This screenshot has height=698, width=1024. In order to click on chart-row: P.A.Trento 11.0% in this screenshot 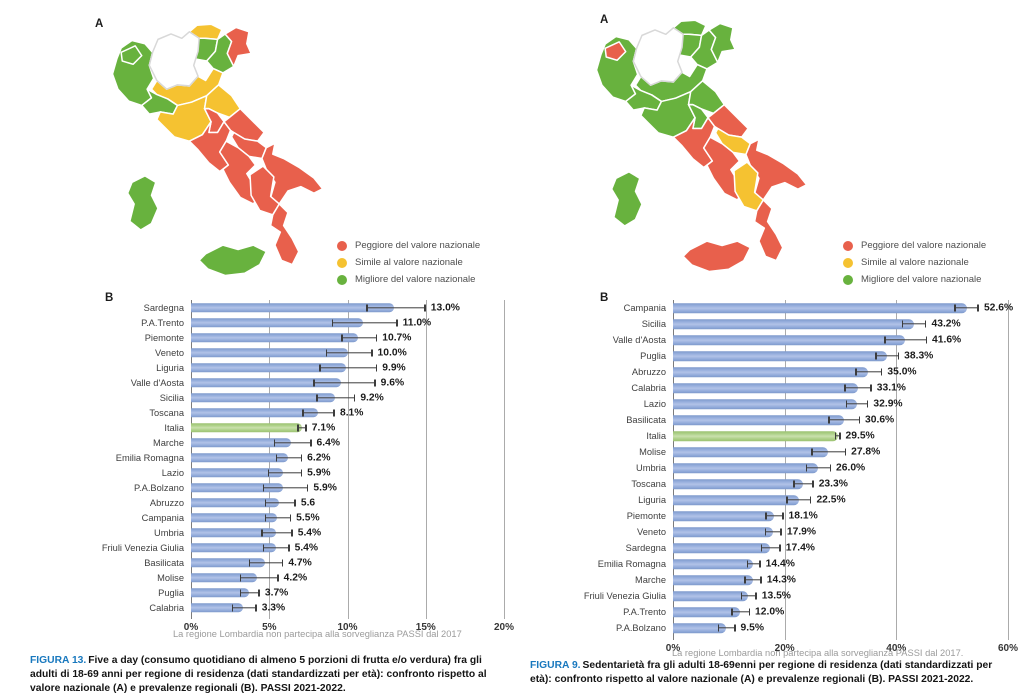, I will do `click(304, 322)`.